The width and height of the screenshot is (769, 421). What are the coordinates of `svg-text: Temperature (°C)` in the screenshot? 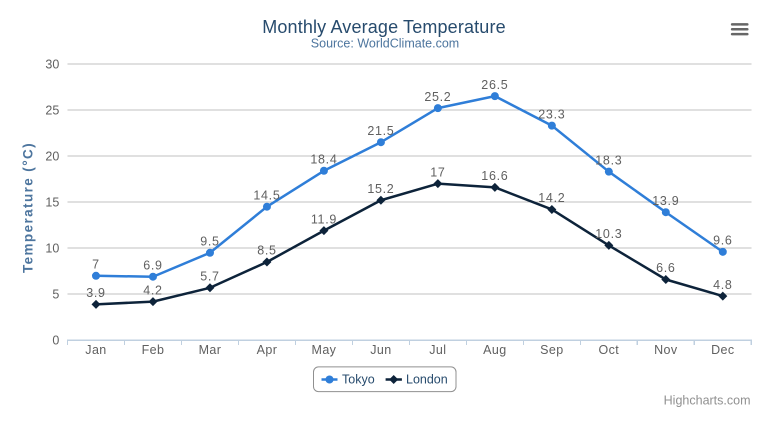 It's located at (27, 207).